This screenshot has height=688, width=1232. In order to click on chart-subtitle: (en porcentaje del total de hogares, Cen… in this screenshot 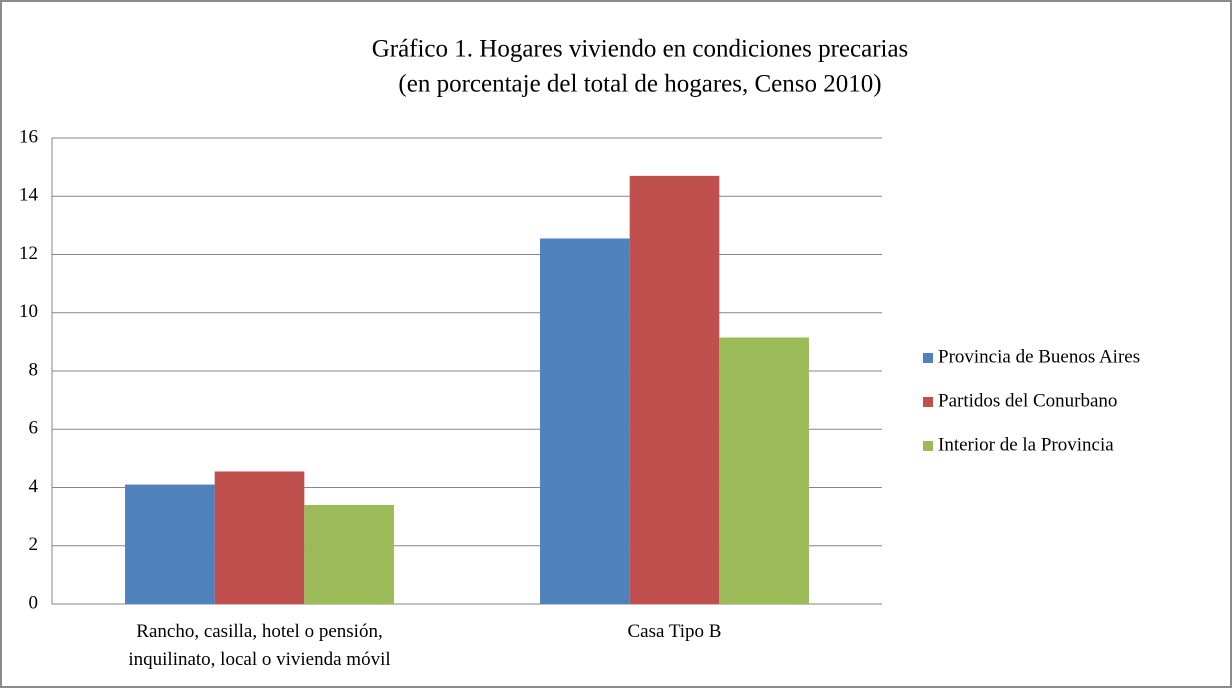, I will do `click(639, 84)`.